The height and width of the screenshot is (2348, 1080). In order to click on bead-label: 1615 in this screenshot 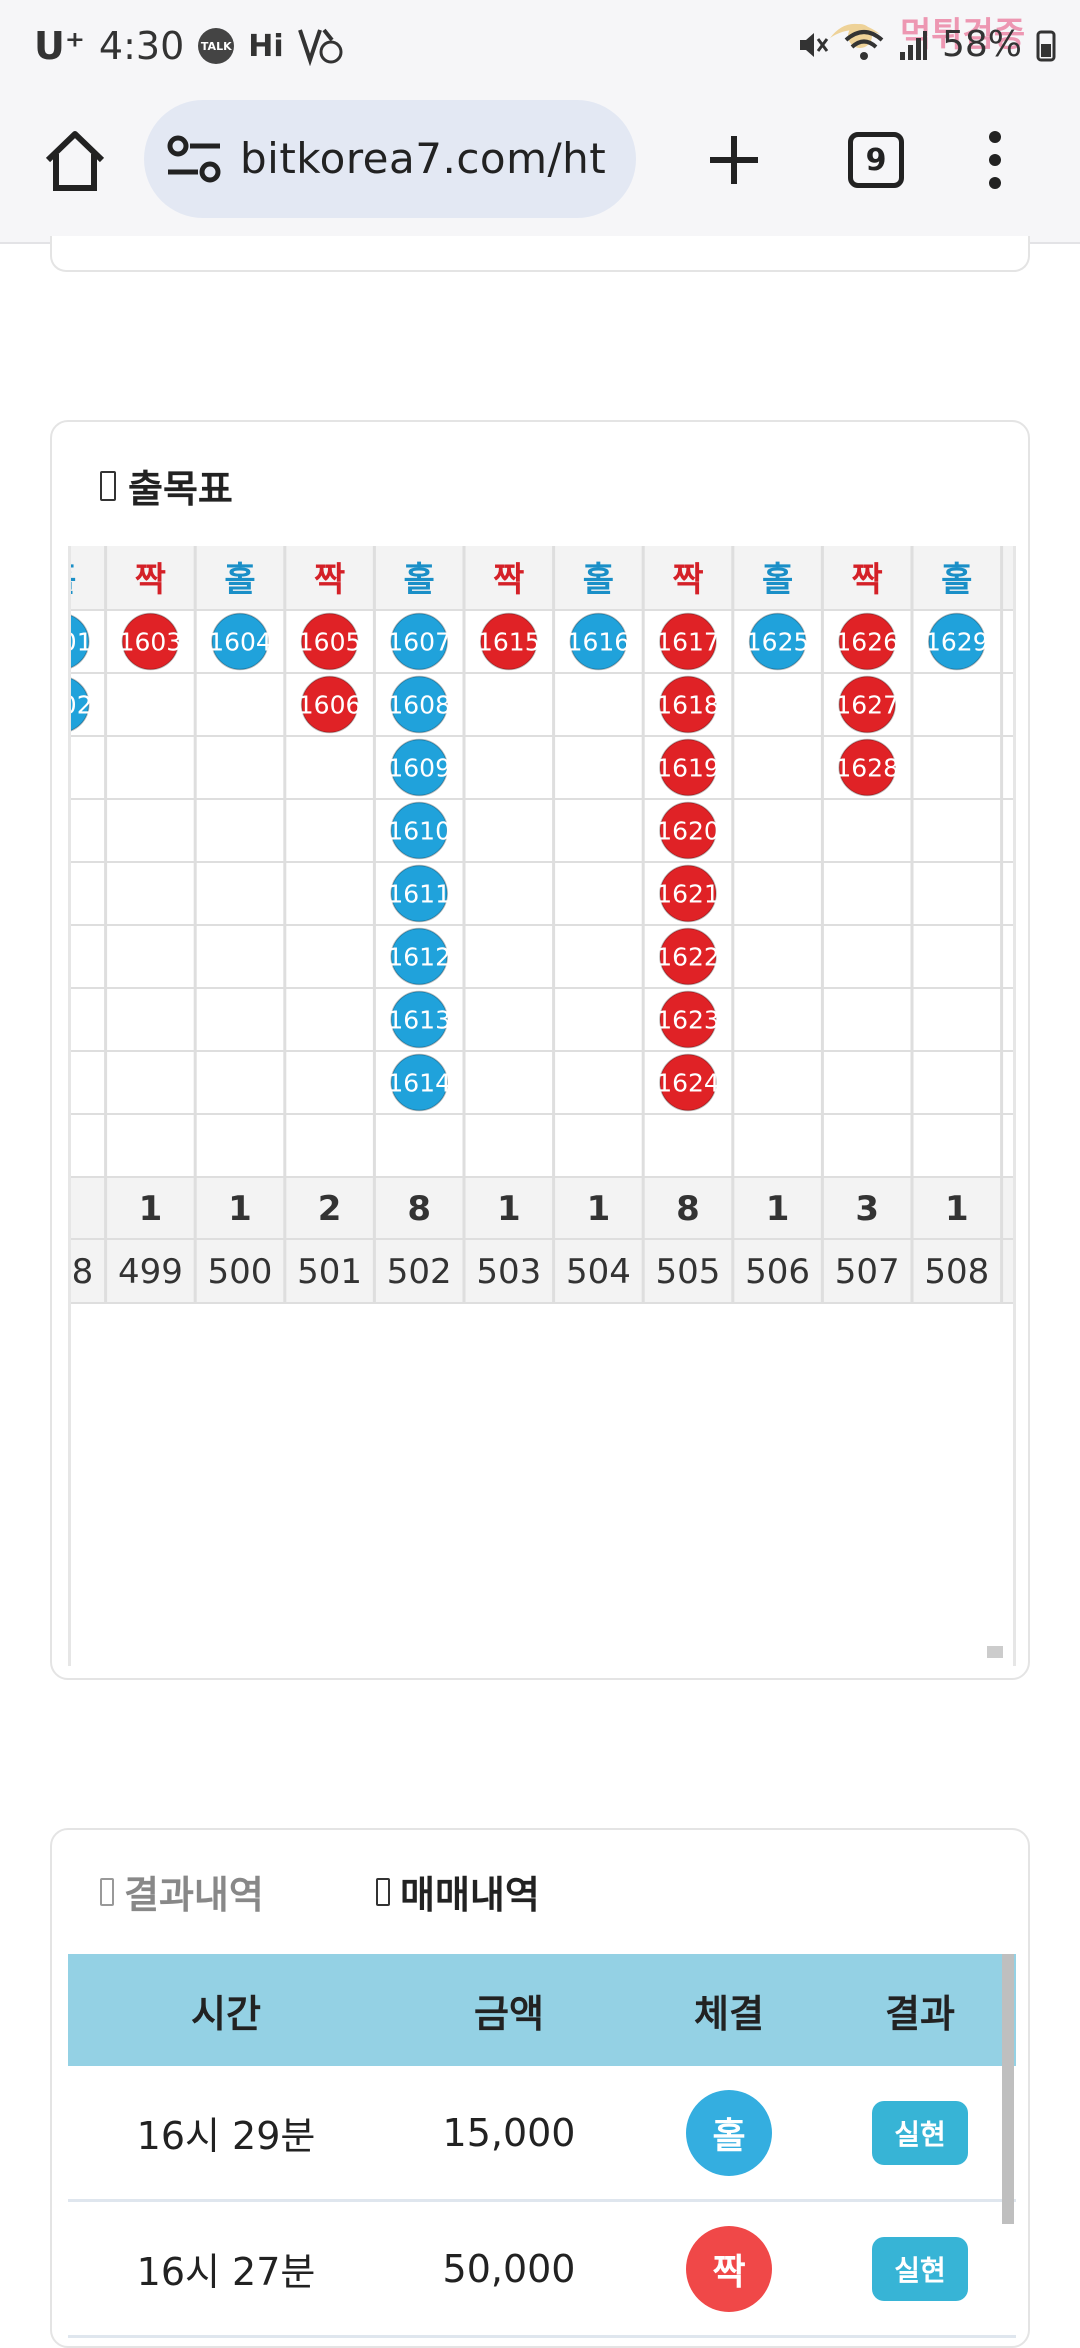, I will do `click(509, 642)`.